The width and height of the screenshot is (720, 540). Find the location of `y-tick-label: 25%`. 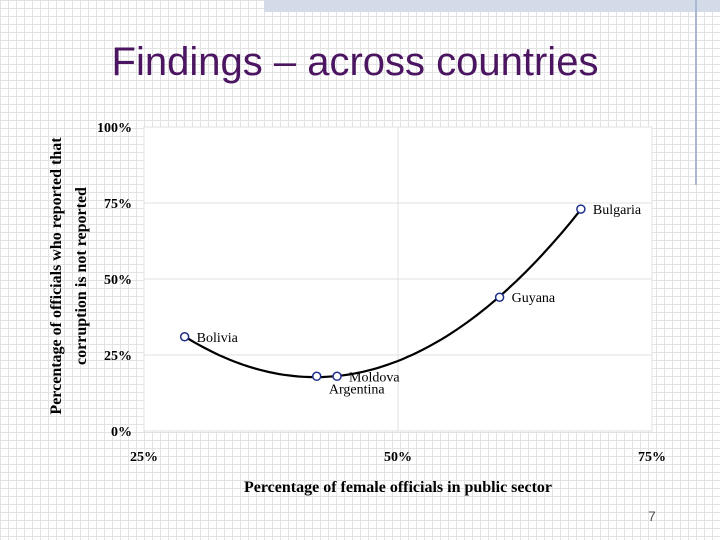

y-tick-label: 25% is located at coordinates (118, 356).